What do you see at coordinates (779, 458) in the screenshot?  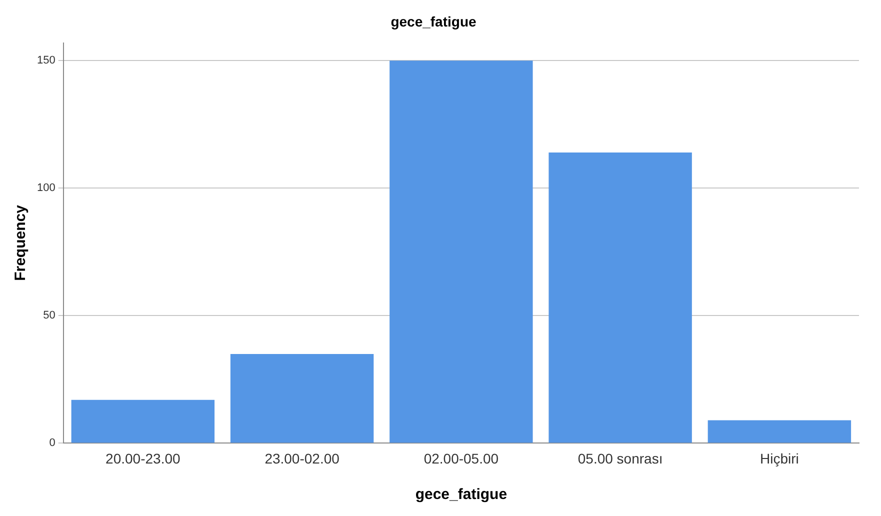 I see `x-tick-label: Hiçbiri` at bounding box center [779, 458].